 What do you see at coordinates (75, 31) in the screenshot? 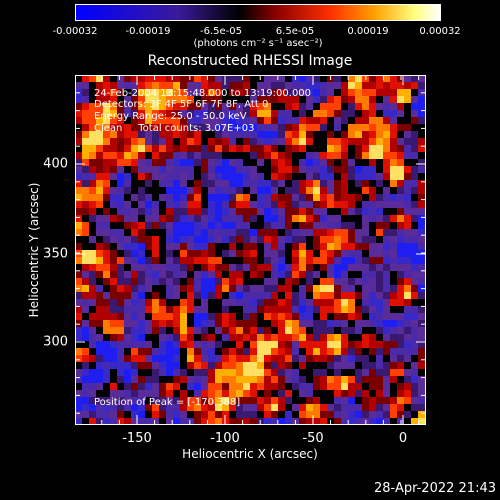
I see `colorbar-tick-label: -0.00032` at bounding box center [75, 31].